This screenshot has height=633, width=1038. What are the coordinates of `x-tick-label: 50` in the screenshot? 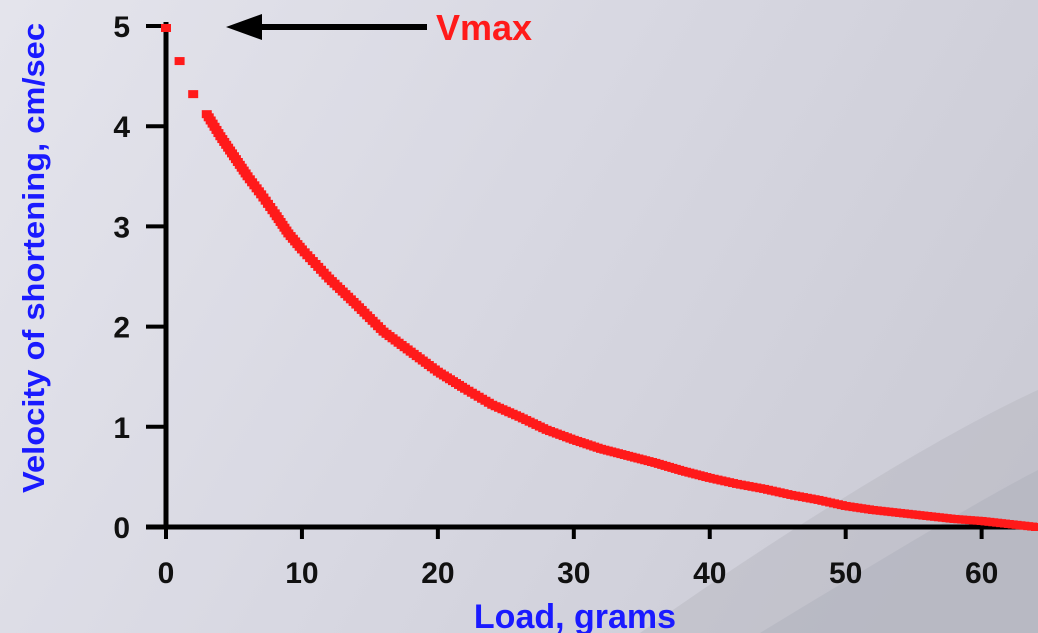 It's located at (845, 573).